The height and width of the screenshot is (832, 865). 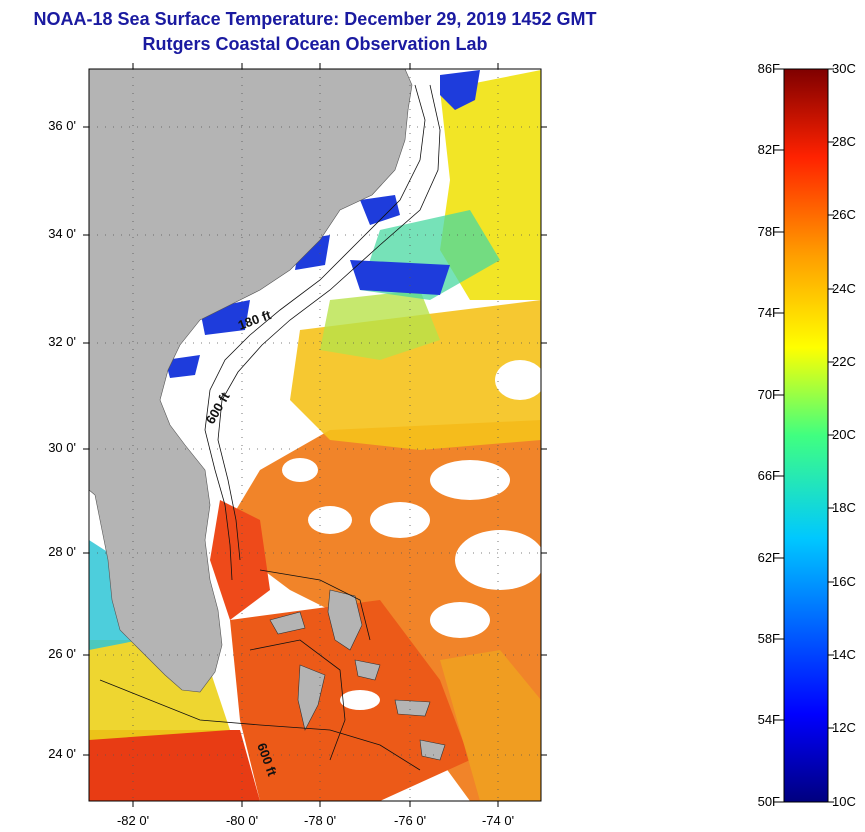 I want to click on lon-label: -78 0', so click(x=320, y=820).